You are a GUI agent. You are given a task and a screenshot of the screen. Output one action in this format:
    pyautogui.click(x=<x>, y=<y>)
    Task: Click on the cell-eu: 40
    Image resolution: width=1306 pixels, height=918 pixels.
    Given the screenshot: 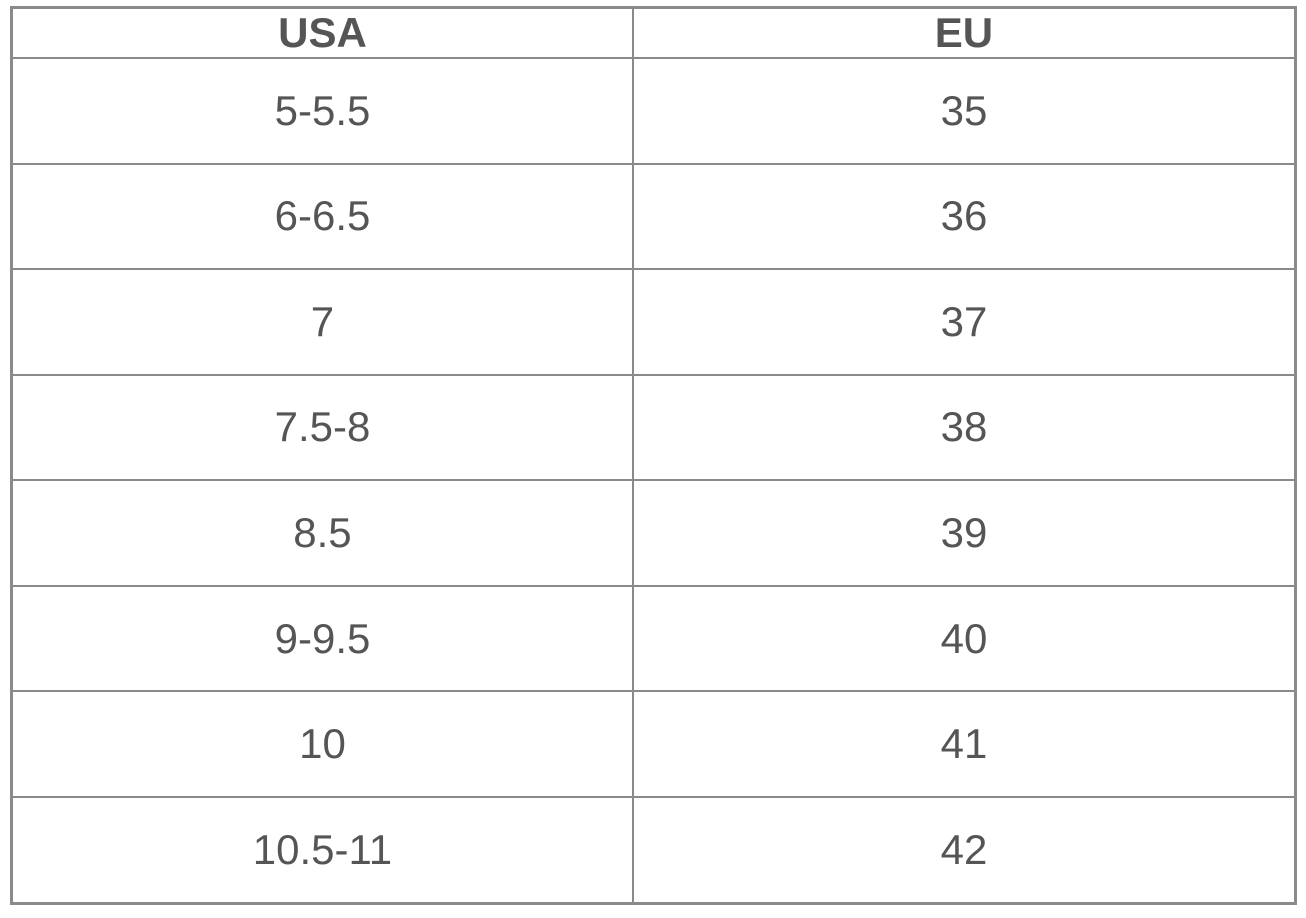 What is the action you would take?
    pyautogui.click(x=964, y=638)
    